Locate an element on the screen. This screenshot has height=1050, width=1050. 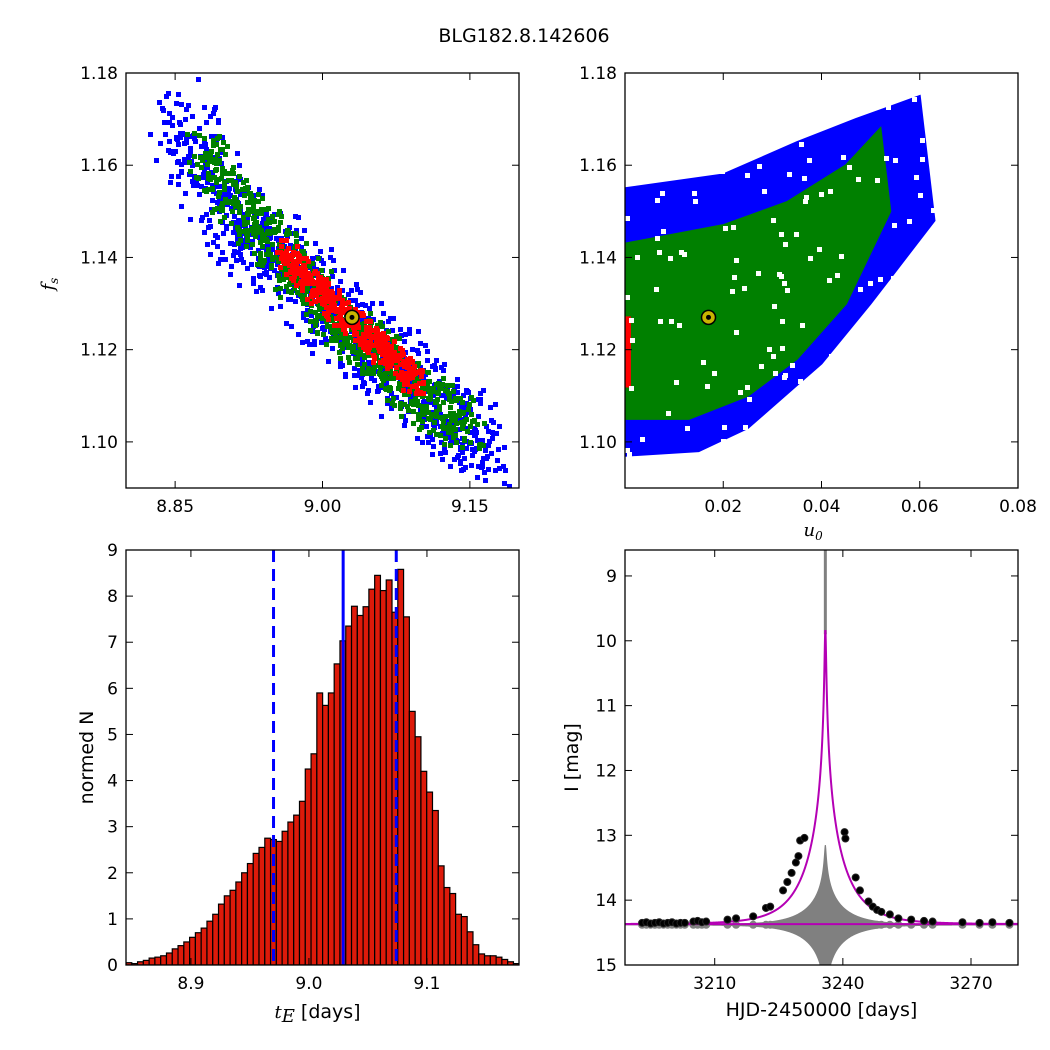
y-tick-label: 3 is located at coordinates (112, 828).